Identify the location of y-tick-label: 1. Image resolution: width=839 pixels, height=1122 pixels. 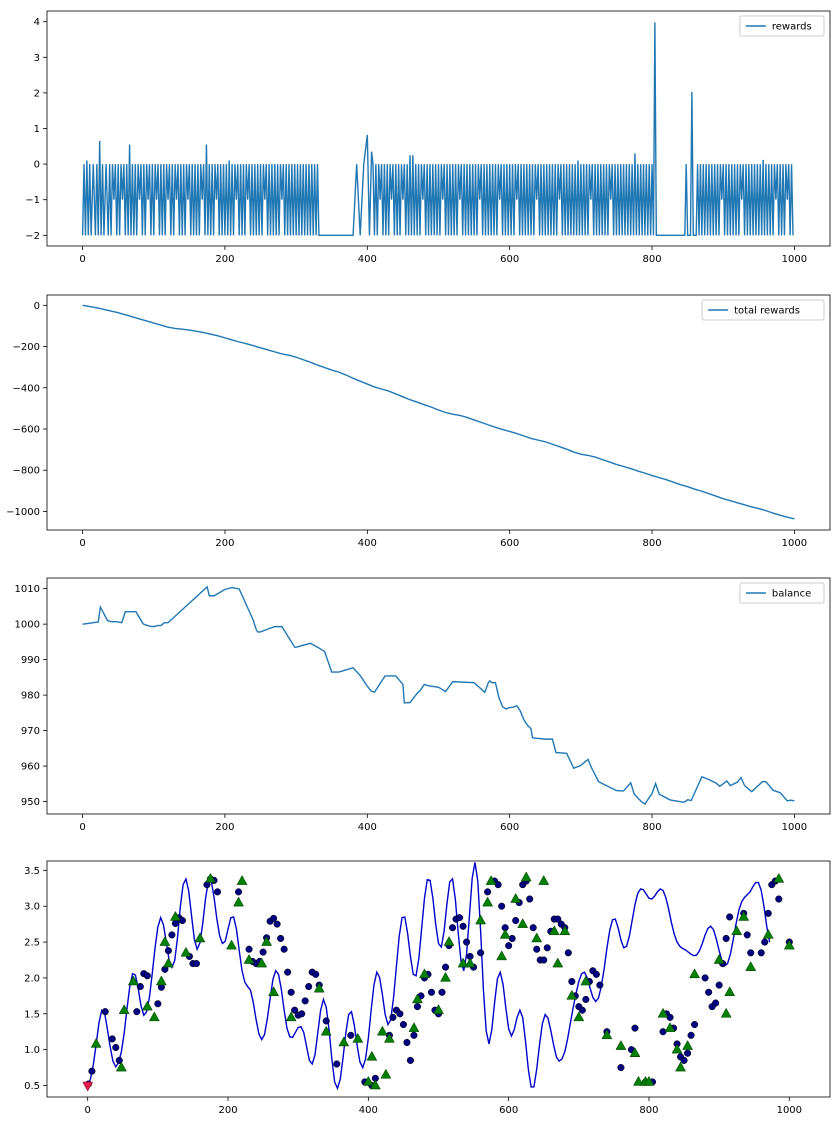
(37, 129).